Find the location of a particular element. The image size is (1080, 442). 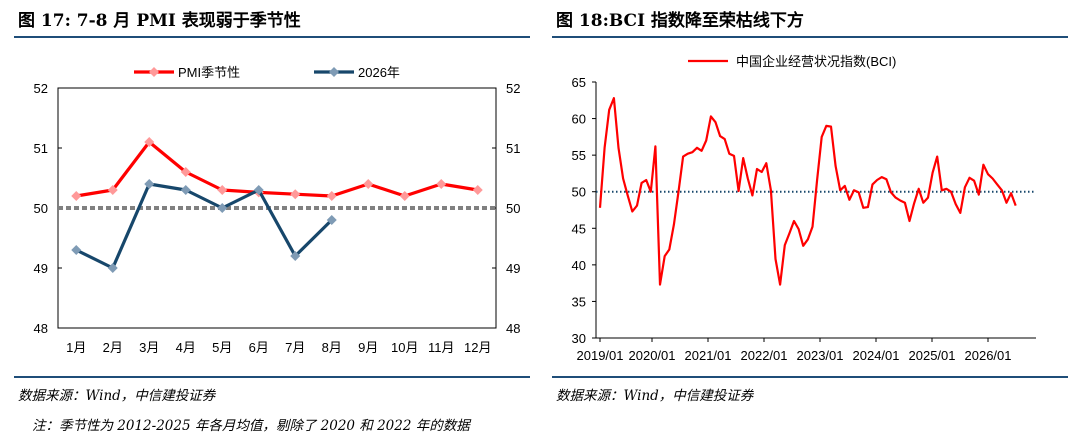

left-y-tick-label: 52 is located at coordinates (41, 88).